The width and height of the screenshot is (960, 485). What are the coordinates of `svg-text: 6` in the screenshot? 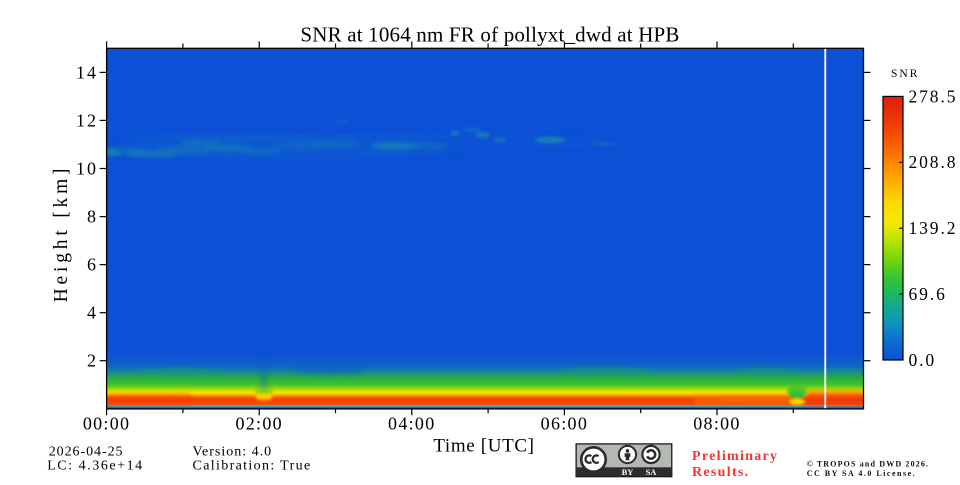 It's located at (91, 265).